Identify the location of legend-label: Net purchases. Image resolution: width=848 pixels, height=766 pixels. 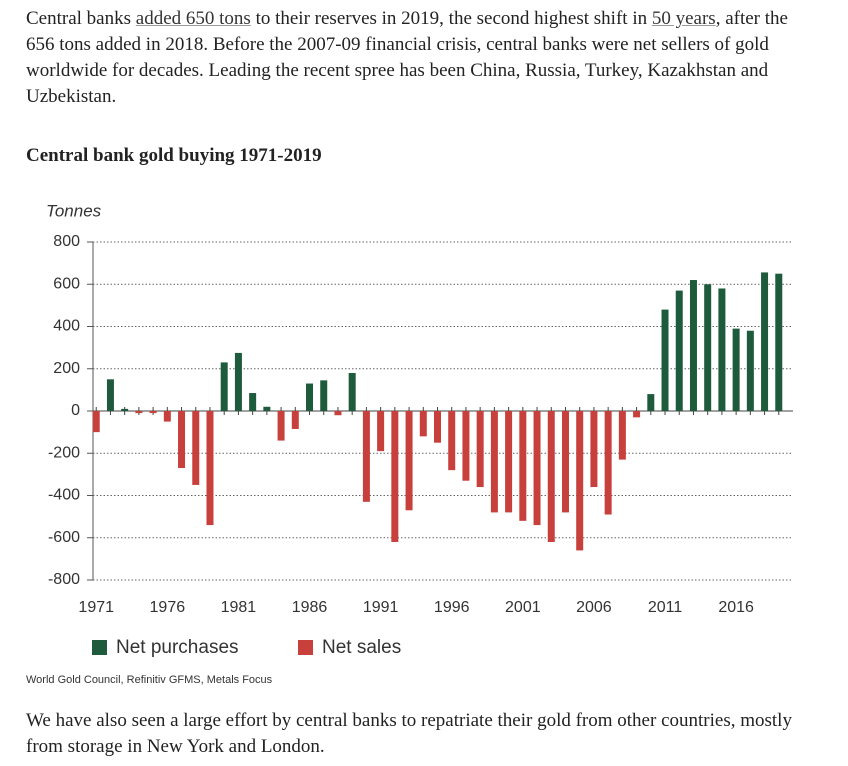
(177, 647).